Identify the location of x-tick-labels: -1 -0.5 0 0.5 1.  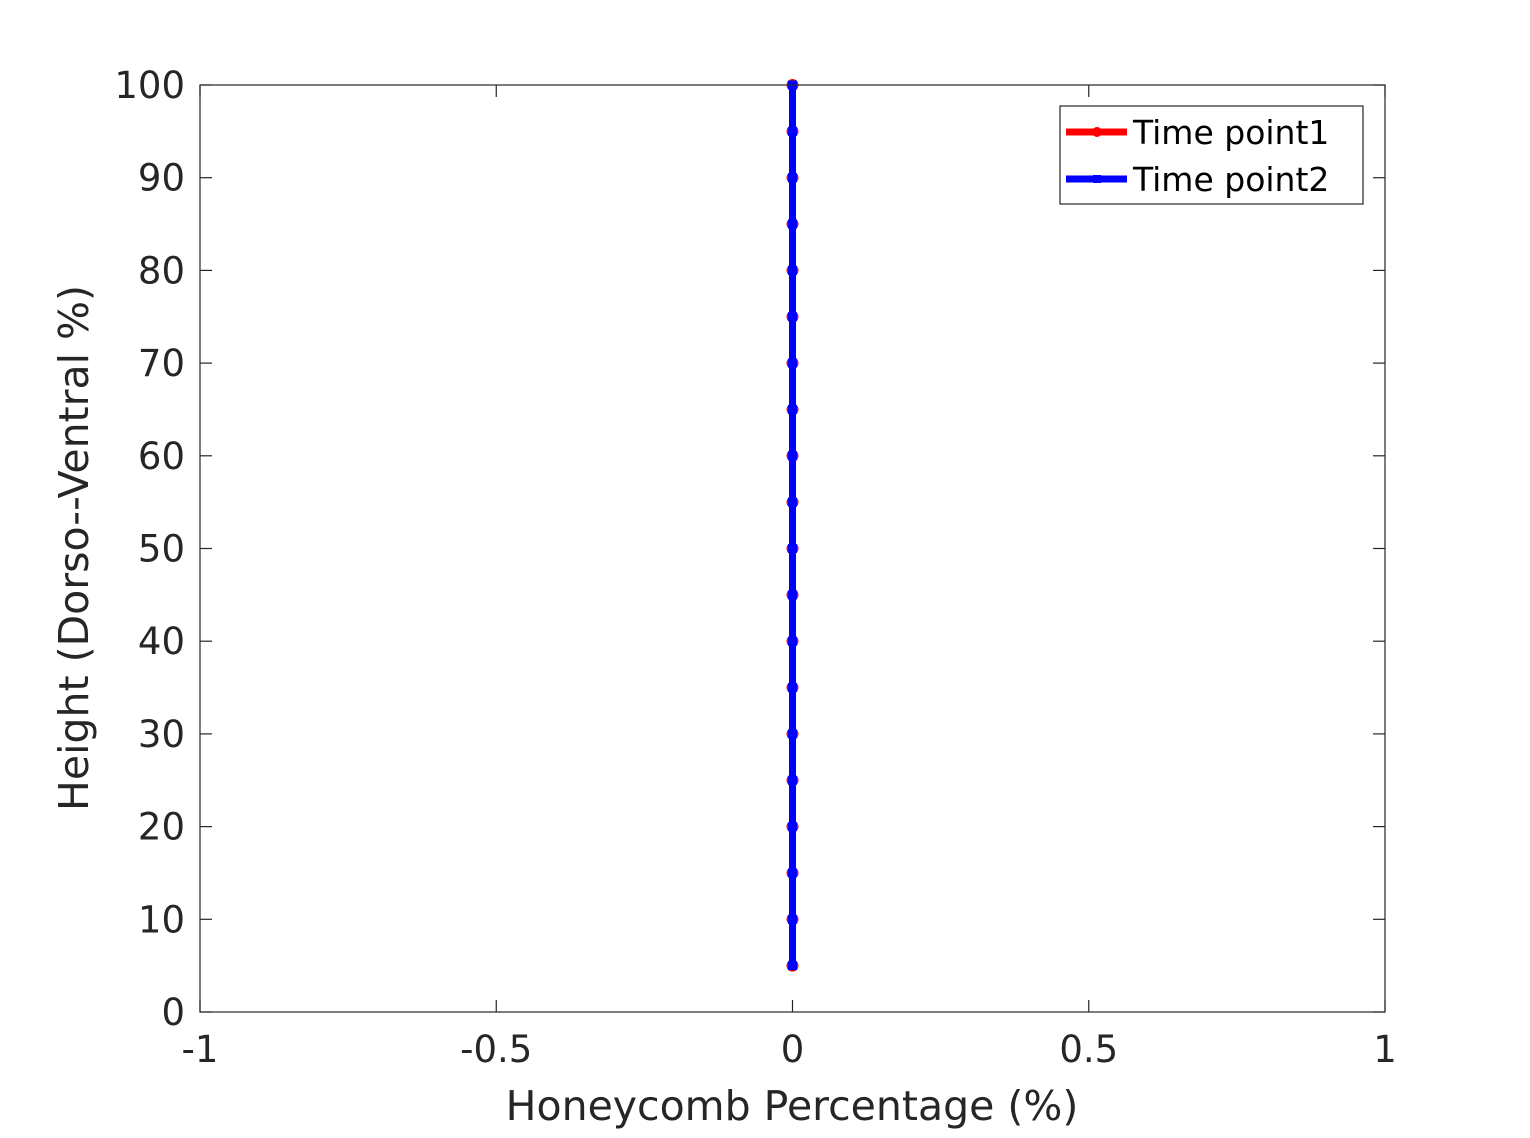
(789, 1049).